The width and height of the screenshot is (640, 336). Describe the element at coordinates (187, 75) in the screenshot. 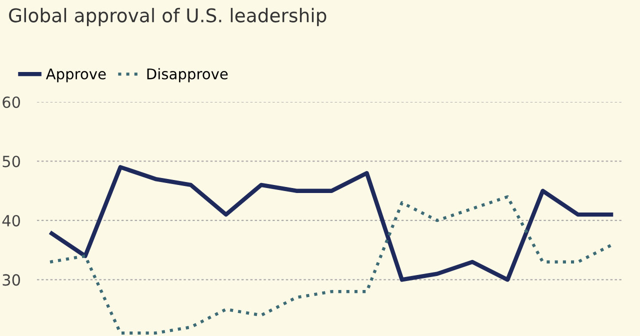

I see `legend-label: Disapprove` at that location.